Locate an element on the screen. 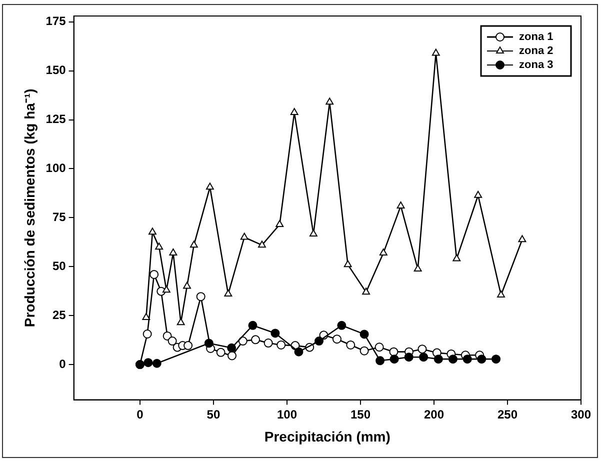 The width and height of the screenshot is (603, 462). y-tick-label: 100 is located at coordinates (56, 168).